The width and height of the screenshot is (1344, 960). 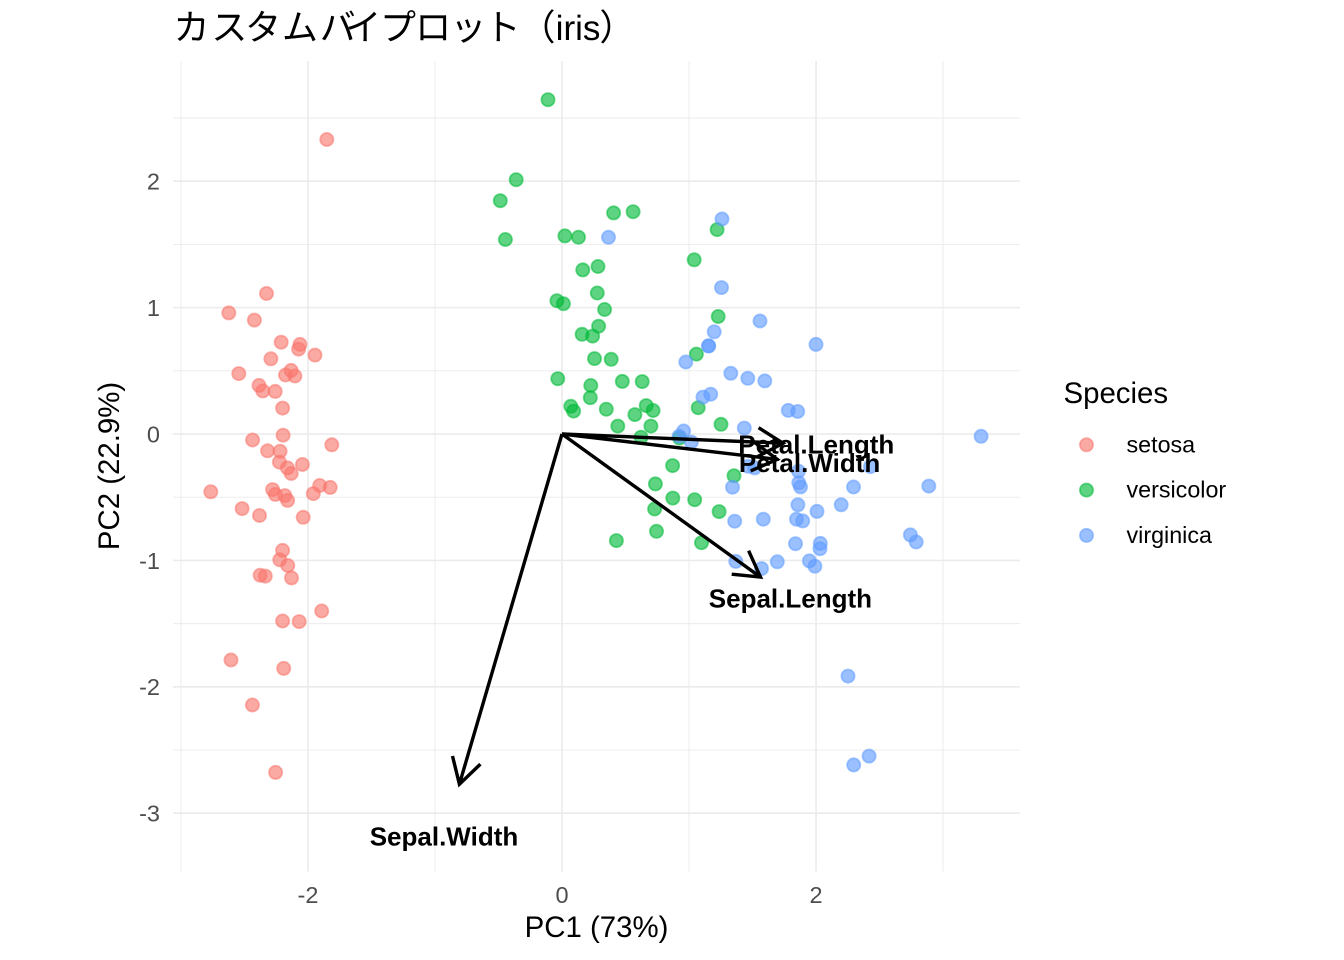 What do you see at coordinates (153, 182) in the screenshot?
I see `y-tick-label: 2` at bounding box center [153, 182].